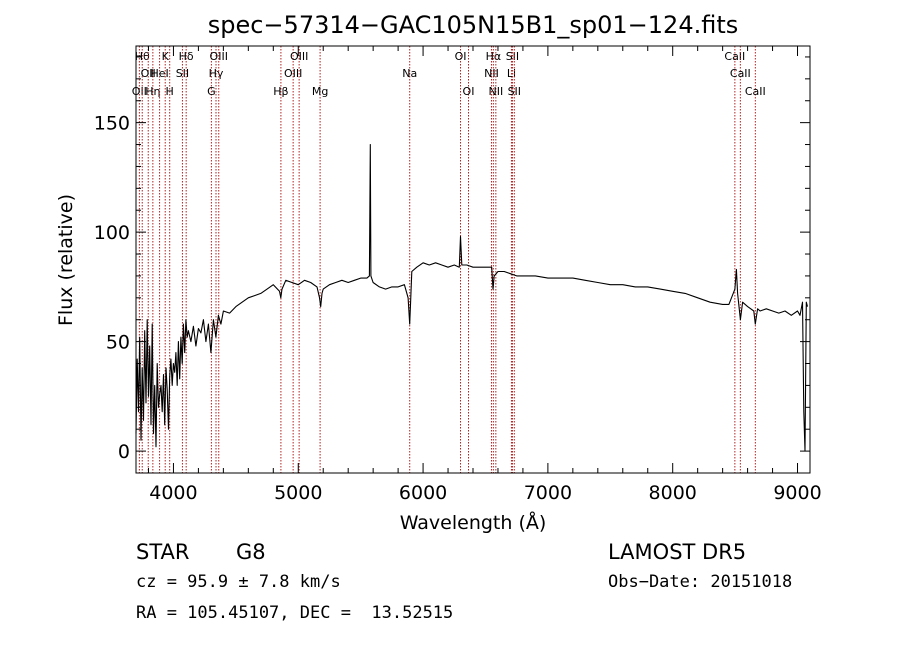  Describe the element at coordinates (295, 613) in the screenshot. I see `ra-dec-coordinates: RA = 105.45107, DEC = 13.52515` at that location.